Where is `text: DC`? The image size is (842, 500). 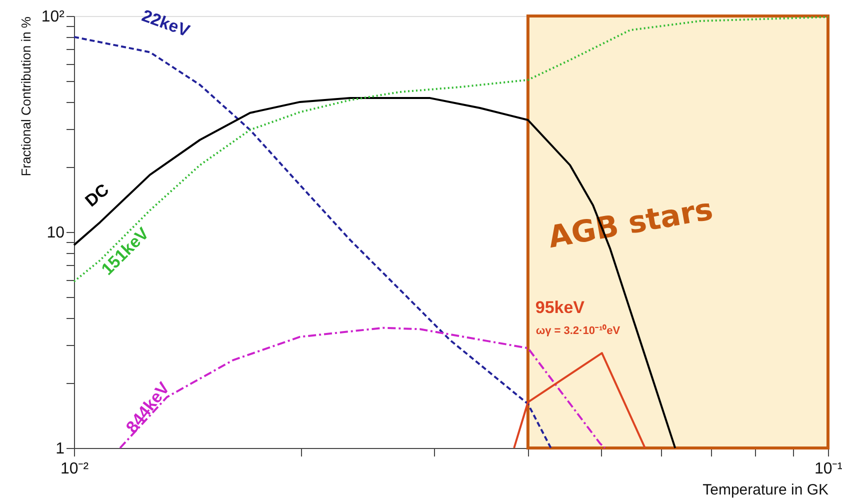 text: DC is located at coordinates (97, 195).